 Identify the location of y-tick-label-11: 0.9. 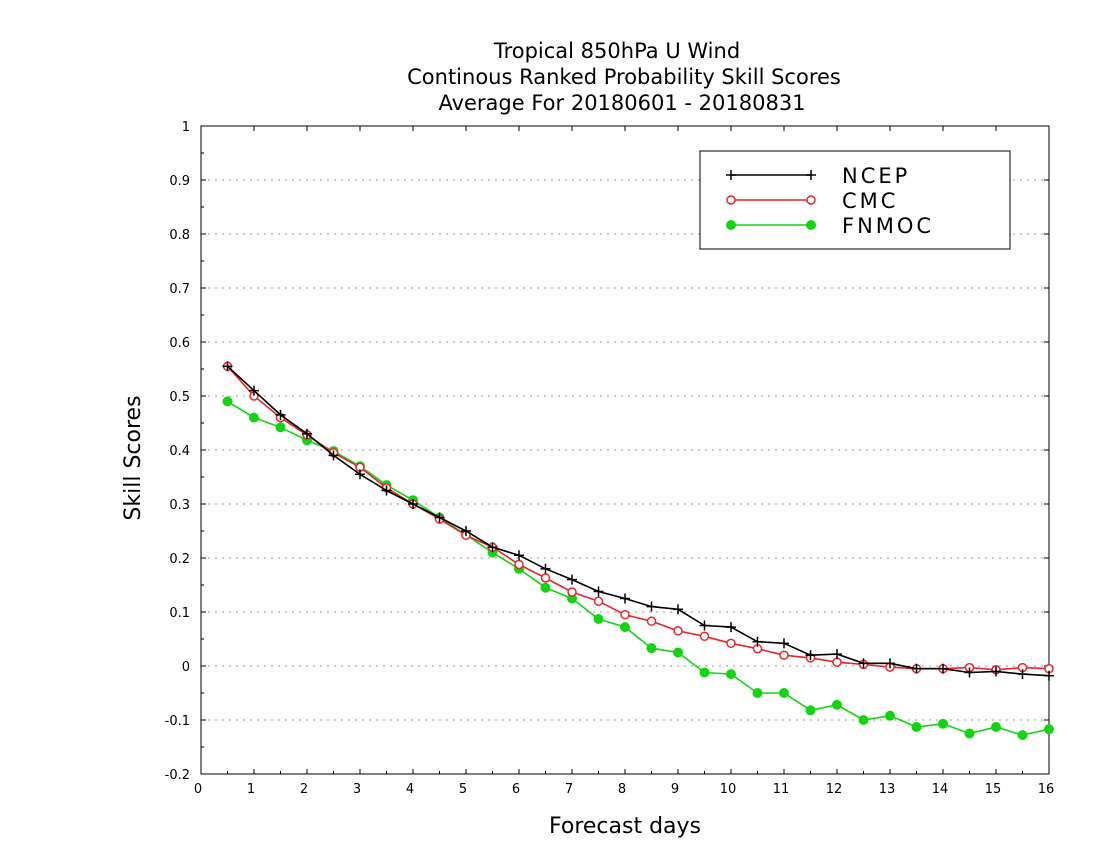
(179, 181).